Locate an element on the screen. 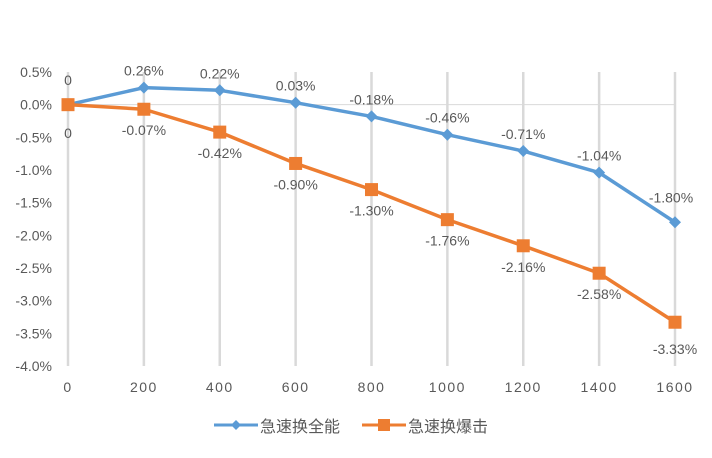 The width and height of the screenshot is (712, 458). x-tick-label: 400 is located at coordinates (220, 387).